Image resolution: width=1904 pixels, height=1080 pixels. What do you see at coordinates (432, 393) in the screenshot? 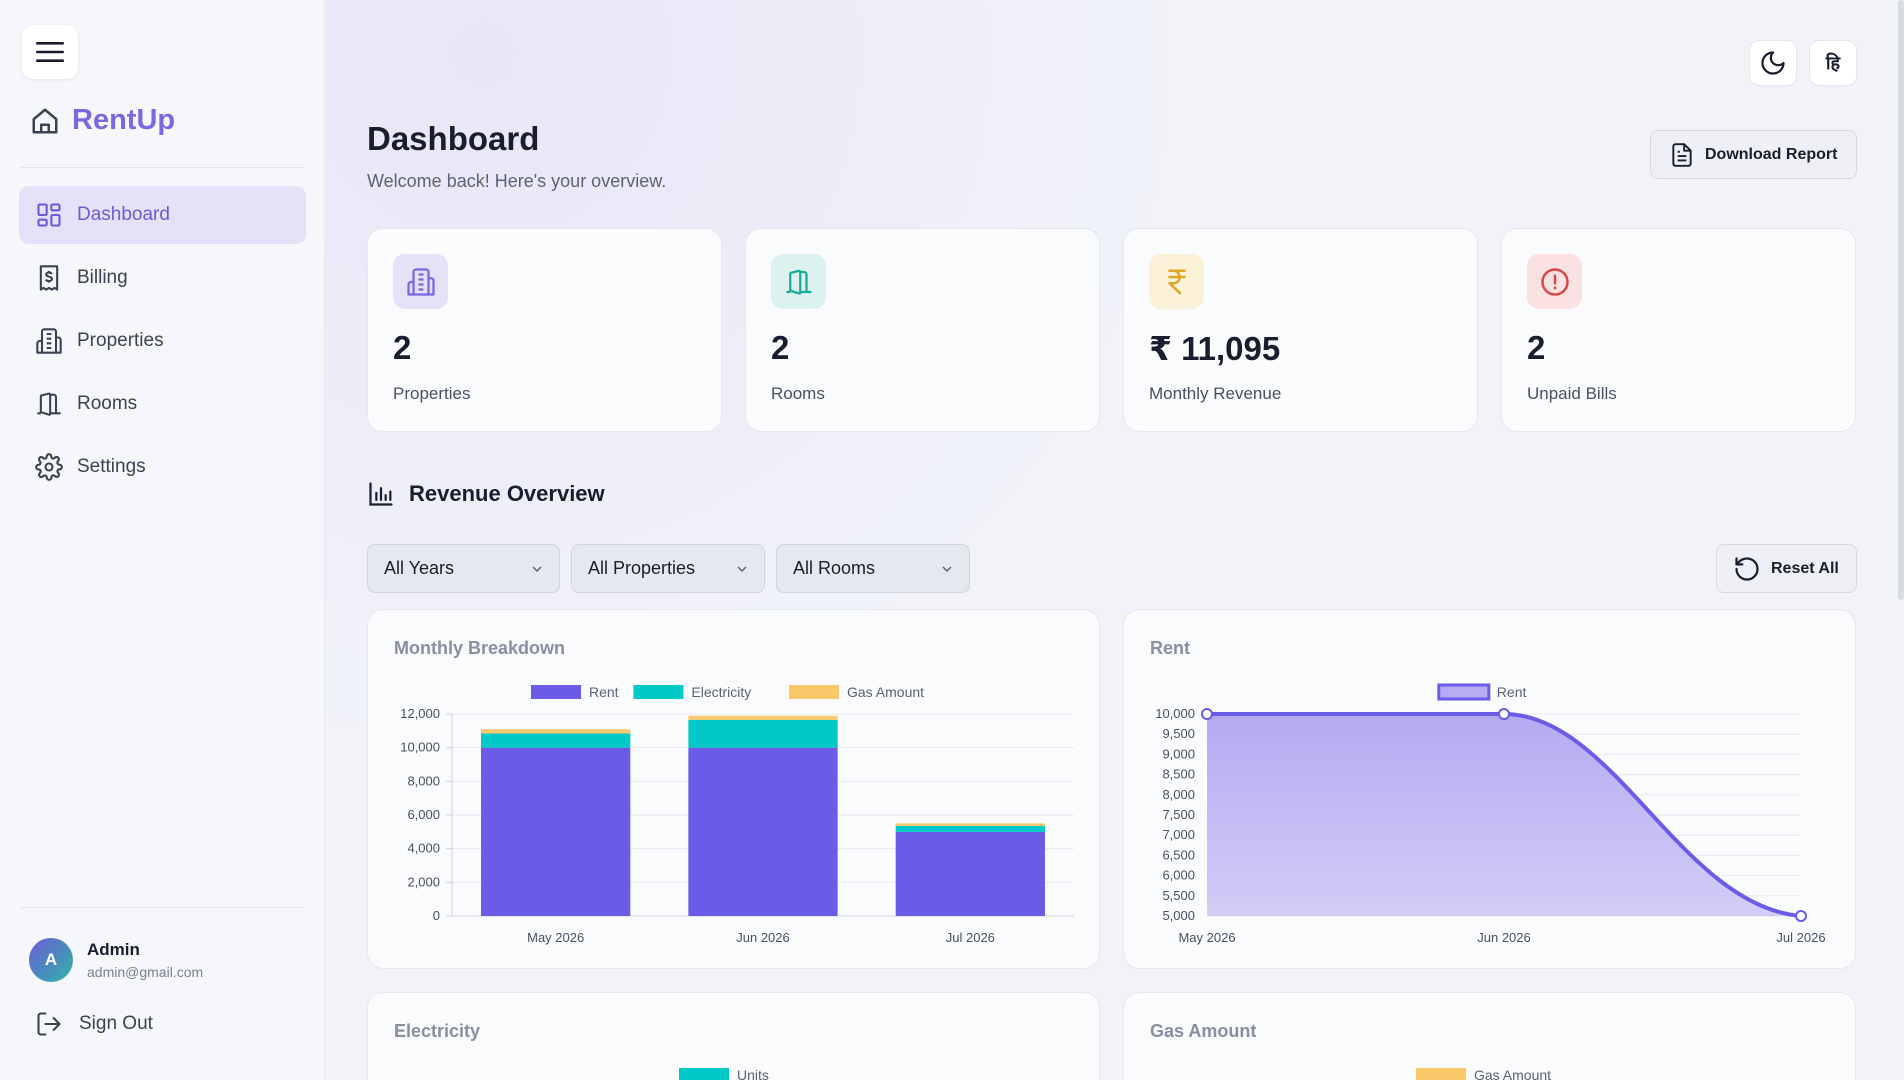
I see `stat-label: Properties` at bounding box center [432, 393].